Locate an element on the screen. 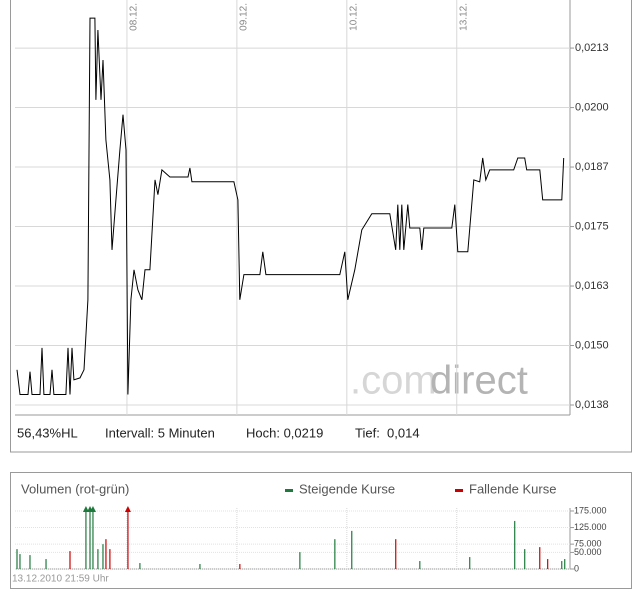 The image size is (632, 590). y-tick-label: 0 is located at coordinates (576, 568).